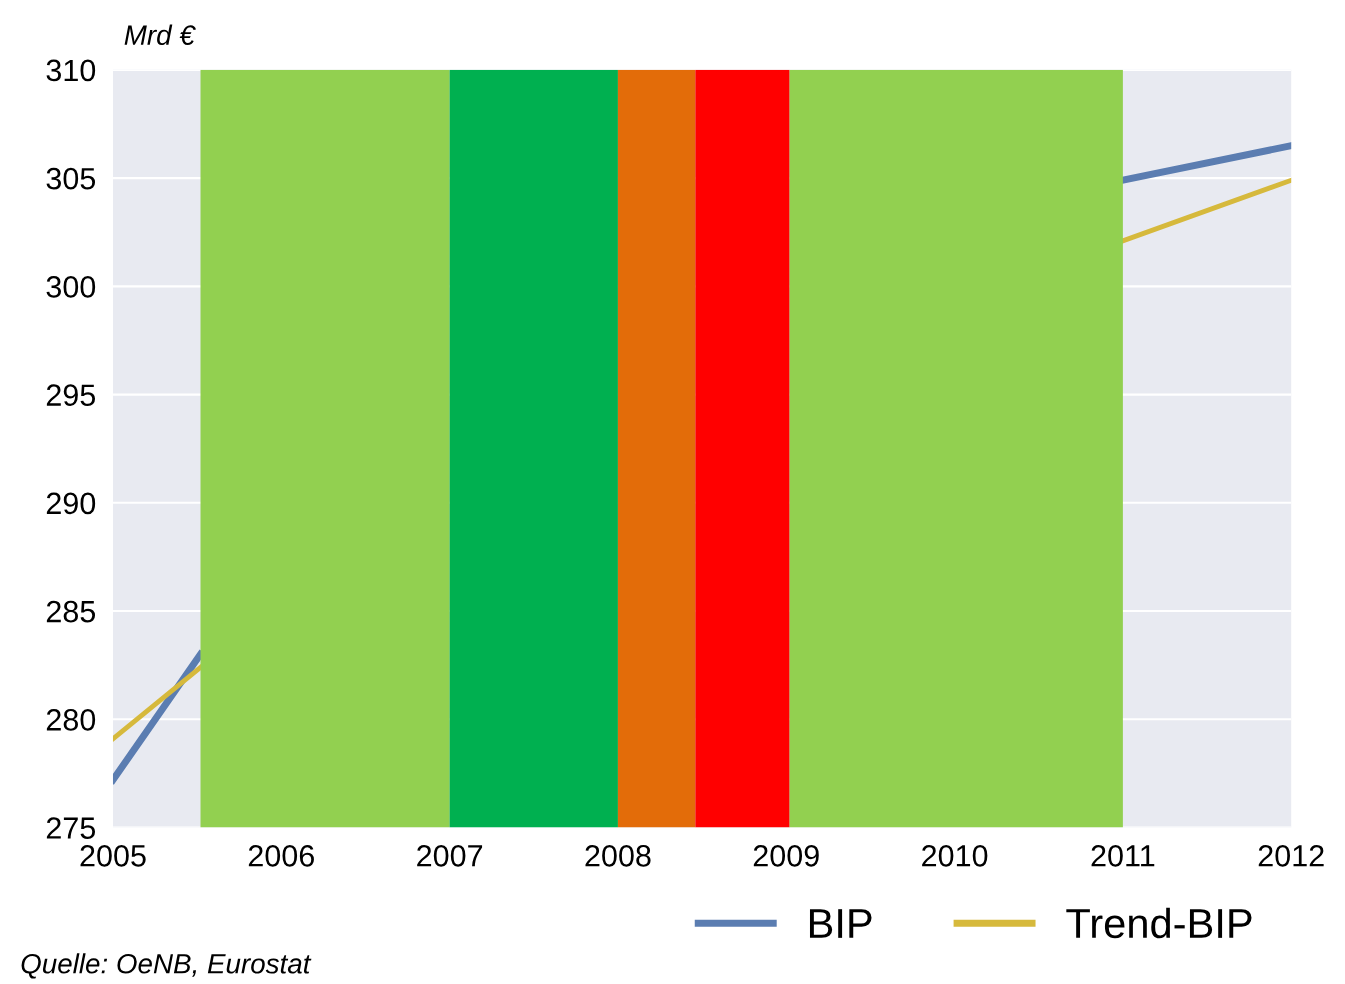 Image resolution: width=1345 pixels, height=984 pixels. I want to click on y-tick-label: 285, so click(71, 611).